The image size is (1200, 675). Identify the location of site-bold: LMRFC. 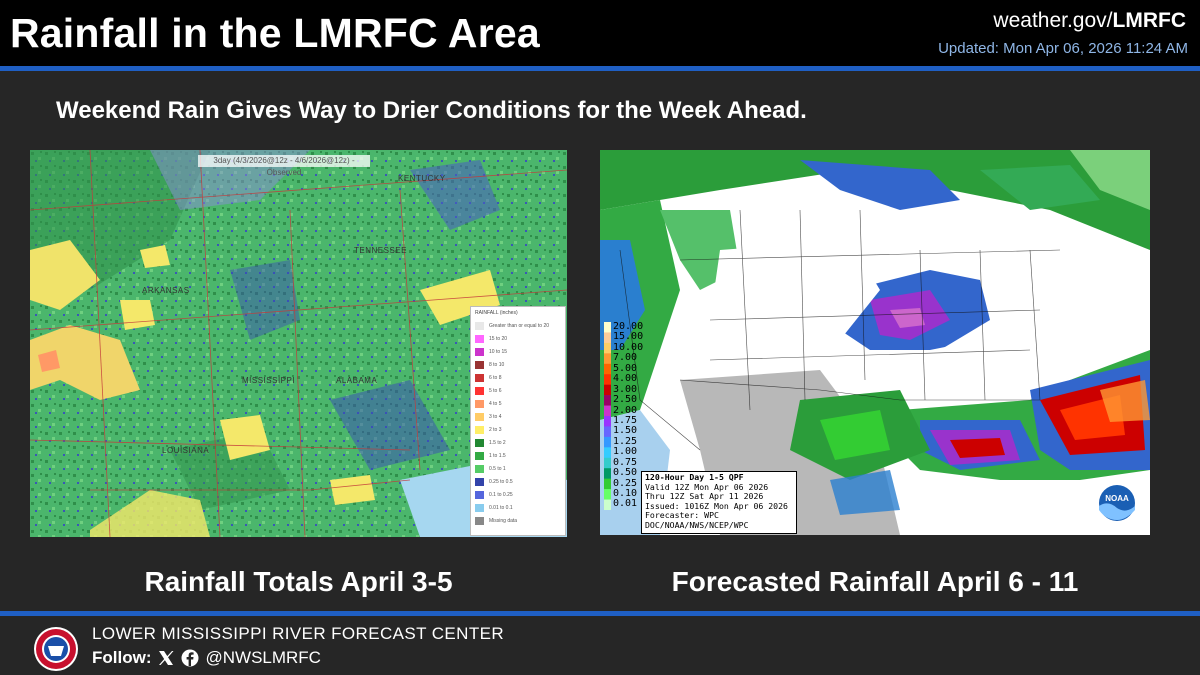
(1149, 20).